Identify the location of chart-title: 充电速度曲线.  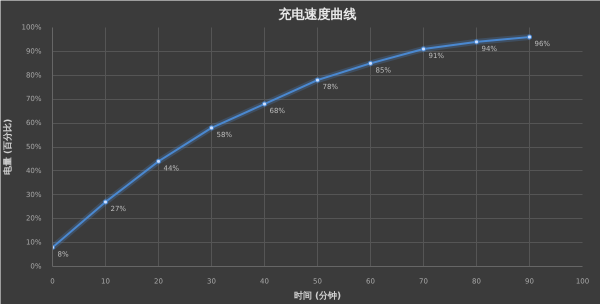
(317, 14).